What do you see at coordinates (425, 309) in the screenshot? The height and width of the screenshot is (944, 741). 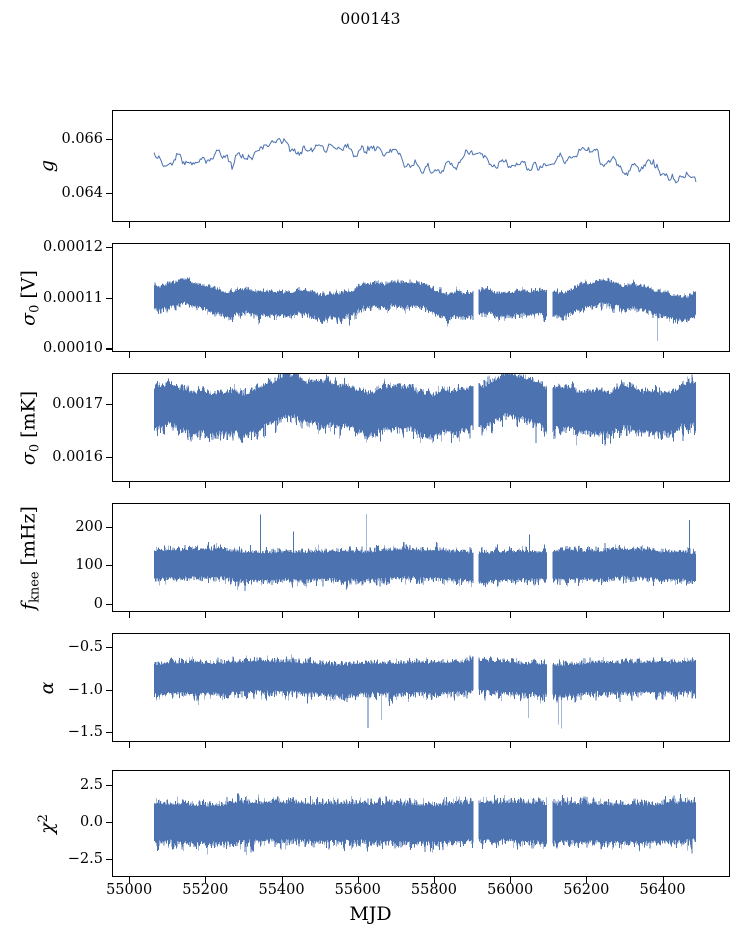 I see `series-sigma0_v` at bounding box center [425, 309].